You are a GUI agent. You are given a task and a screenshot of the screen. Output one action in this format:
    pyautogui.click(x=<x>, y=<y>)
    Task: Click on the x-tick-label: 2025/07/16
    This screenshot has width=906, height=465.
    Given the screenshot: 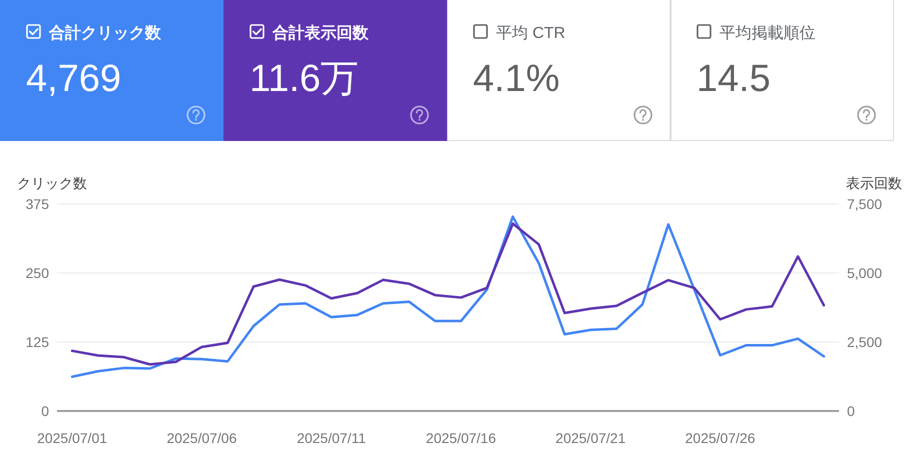 What is the action you would take?
    pyautogui.click(x=461, y=438)
    